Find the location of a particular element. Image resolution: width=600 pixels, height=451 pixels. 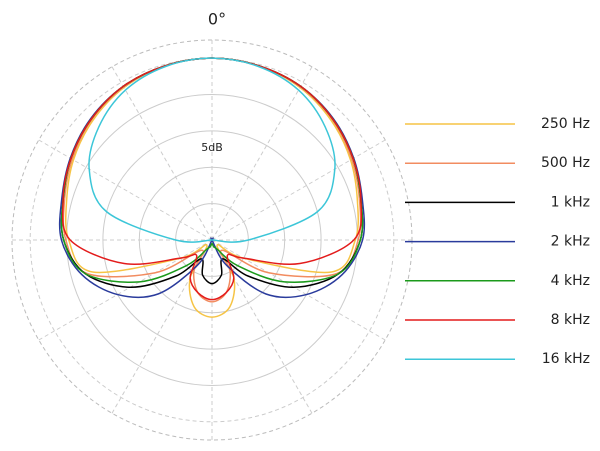

legend-label: 16 kHz is located at coordinates (566, 359).